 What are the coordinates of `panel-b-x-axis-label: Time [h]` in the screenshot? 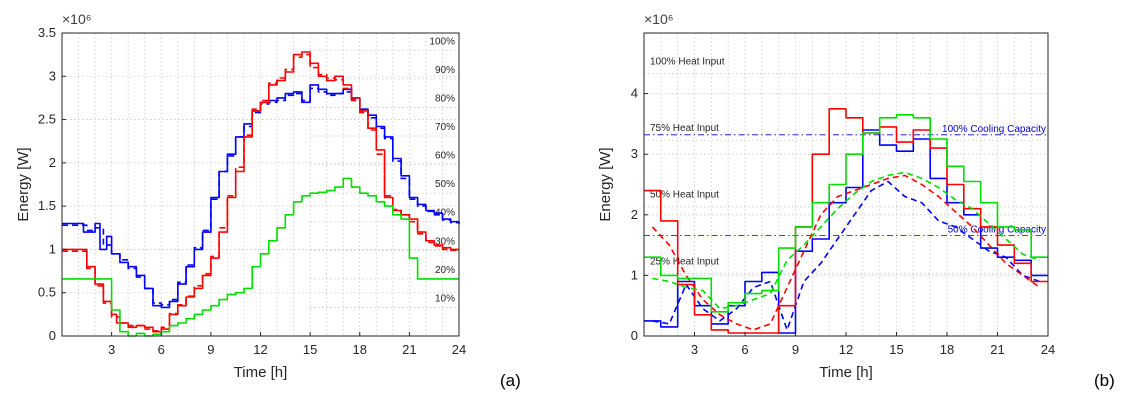 It's located at (846, 372).